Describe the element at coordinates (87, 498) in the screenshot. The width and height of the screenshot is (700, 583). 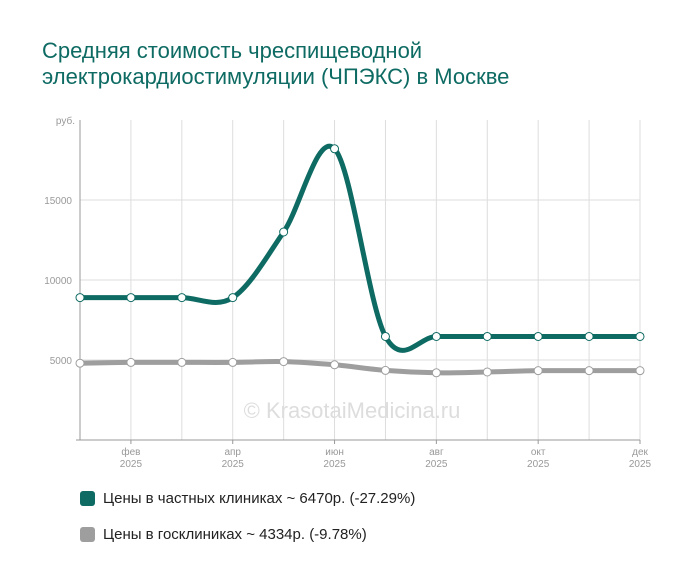
I see `legend-swatch-private` at that location.